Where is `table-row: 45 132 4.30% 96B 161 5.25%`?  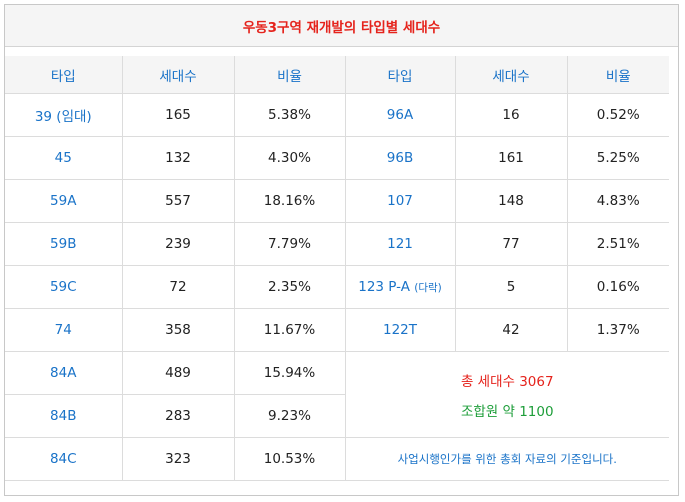 table-row: 45 132 4.30% 96B 161 5.25% is located at coordinates (337, 158).